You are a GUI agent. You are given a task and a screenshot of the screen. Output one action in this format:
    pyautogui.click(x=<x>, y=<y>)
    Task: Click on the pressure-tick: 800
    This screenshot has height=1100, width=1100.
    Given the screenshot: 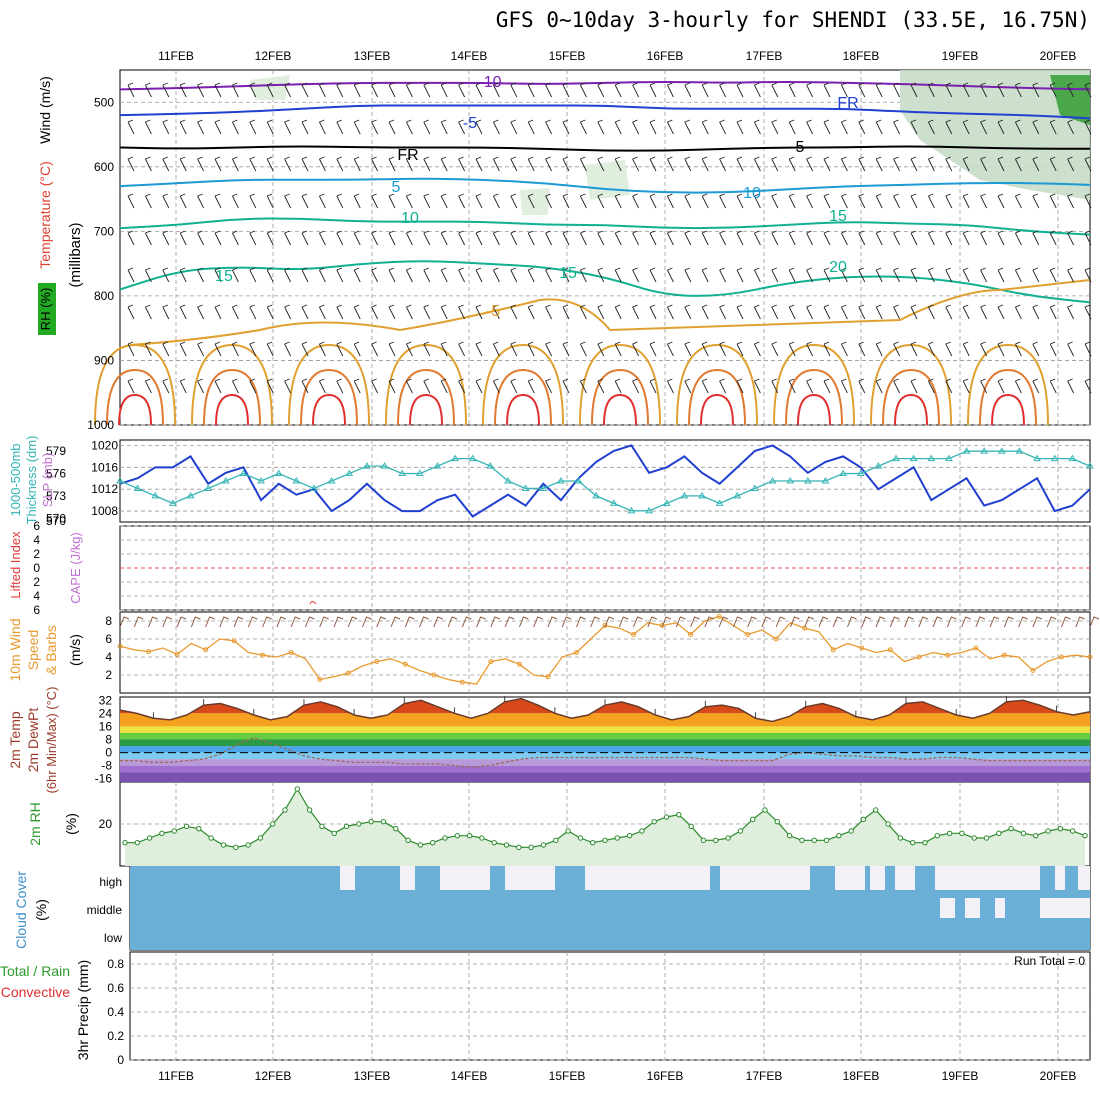 What is the action you would take?
    pyautogui.click(x=104, y=296)
    